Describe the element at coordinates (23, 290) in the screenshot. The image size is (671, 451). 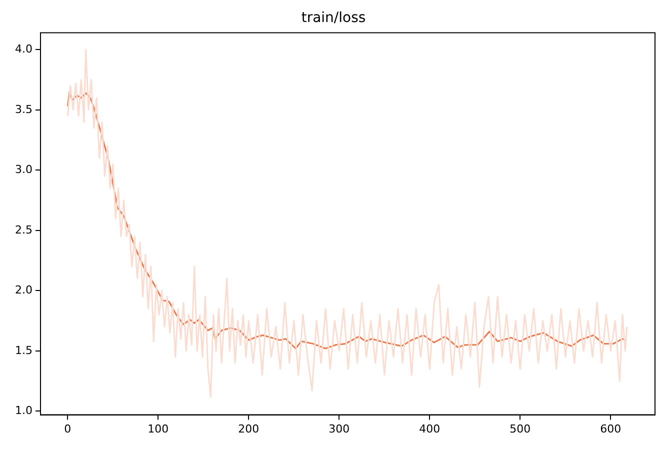
I see `y-tick-label: 2.0` at that location.